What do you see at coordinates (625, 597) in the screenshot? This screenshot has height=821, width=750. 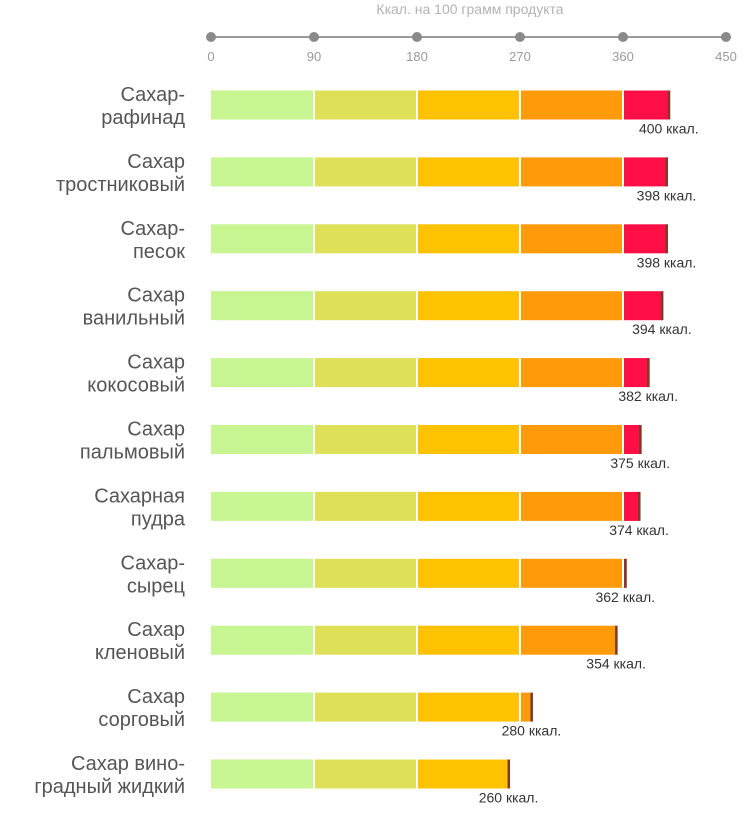 I see `value-label: 362 ккал.` at bounding box center [625, 597].